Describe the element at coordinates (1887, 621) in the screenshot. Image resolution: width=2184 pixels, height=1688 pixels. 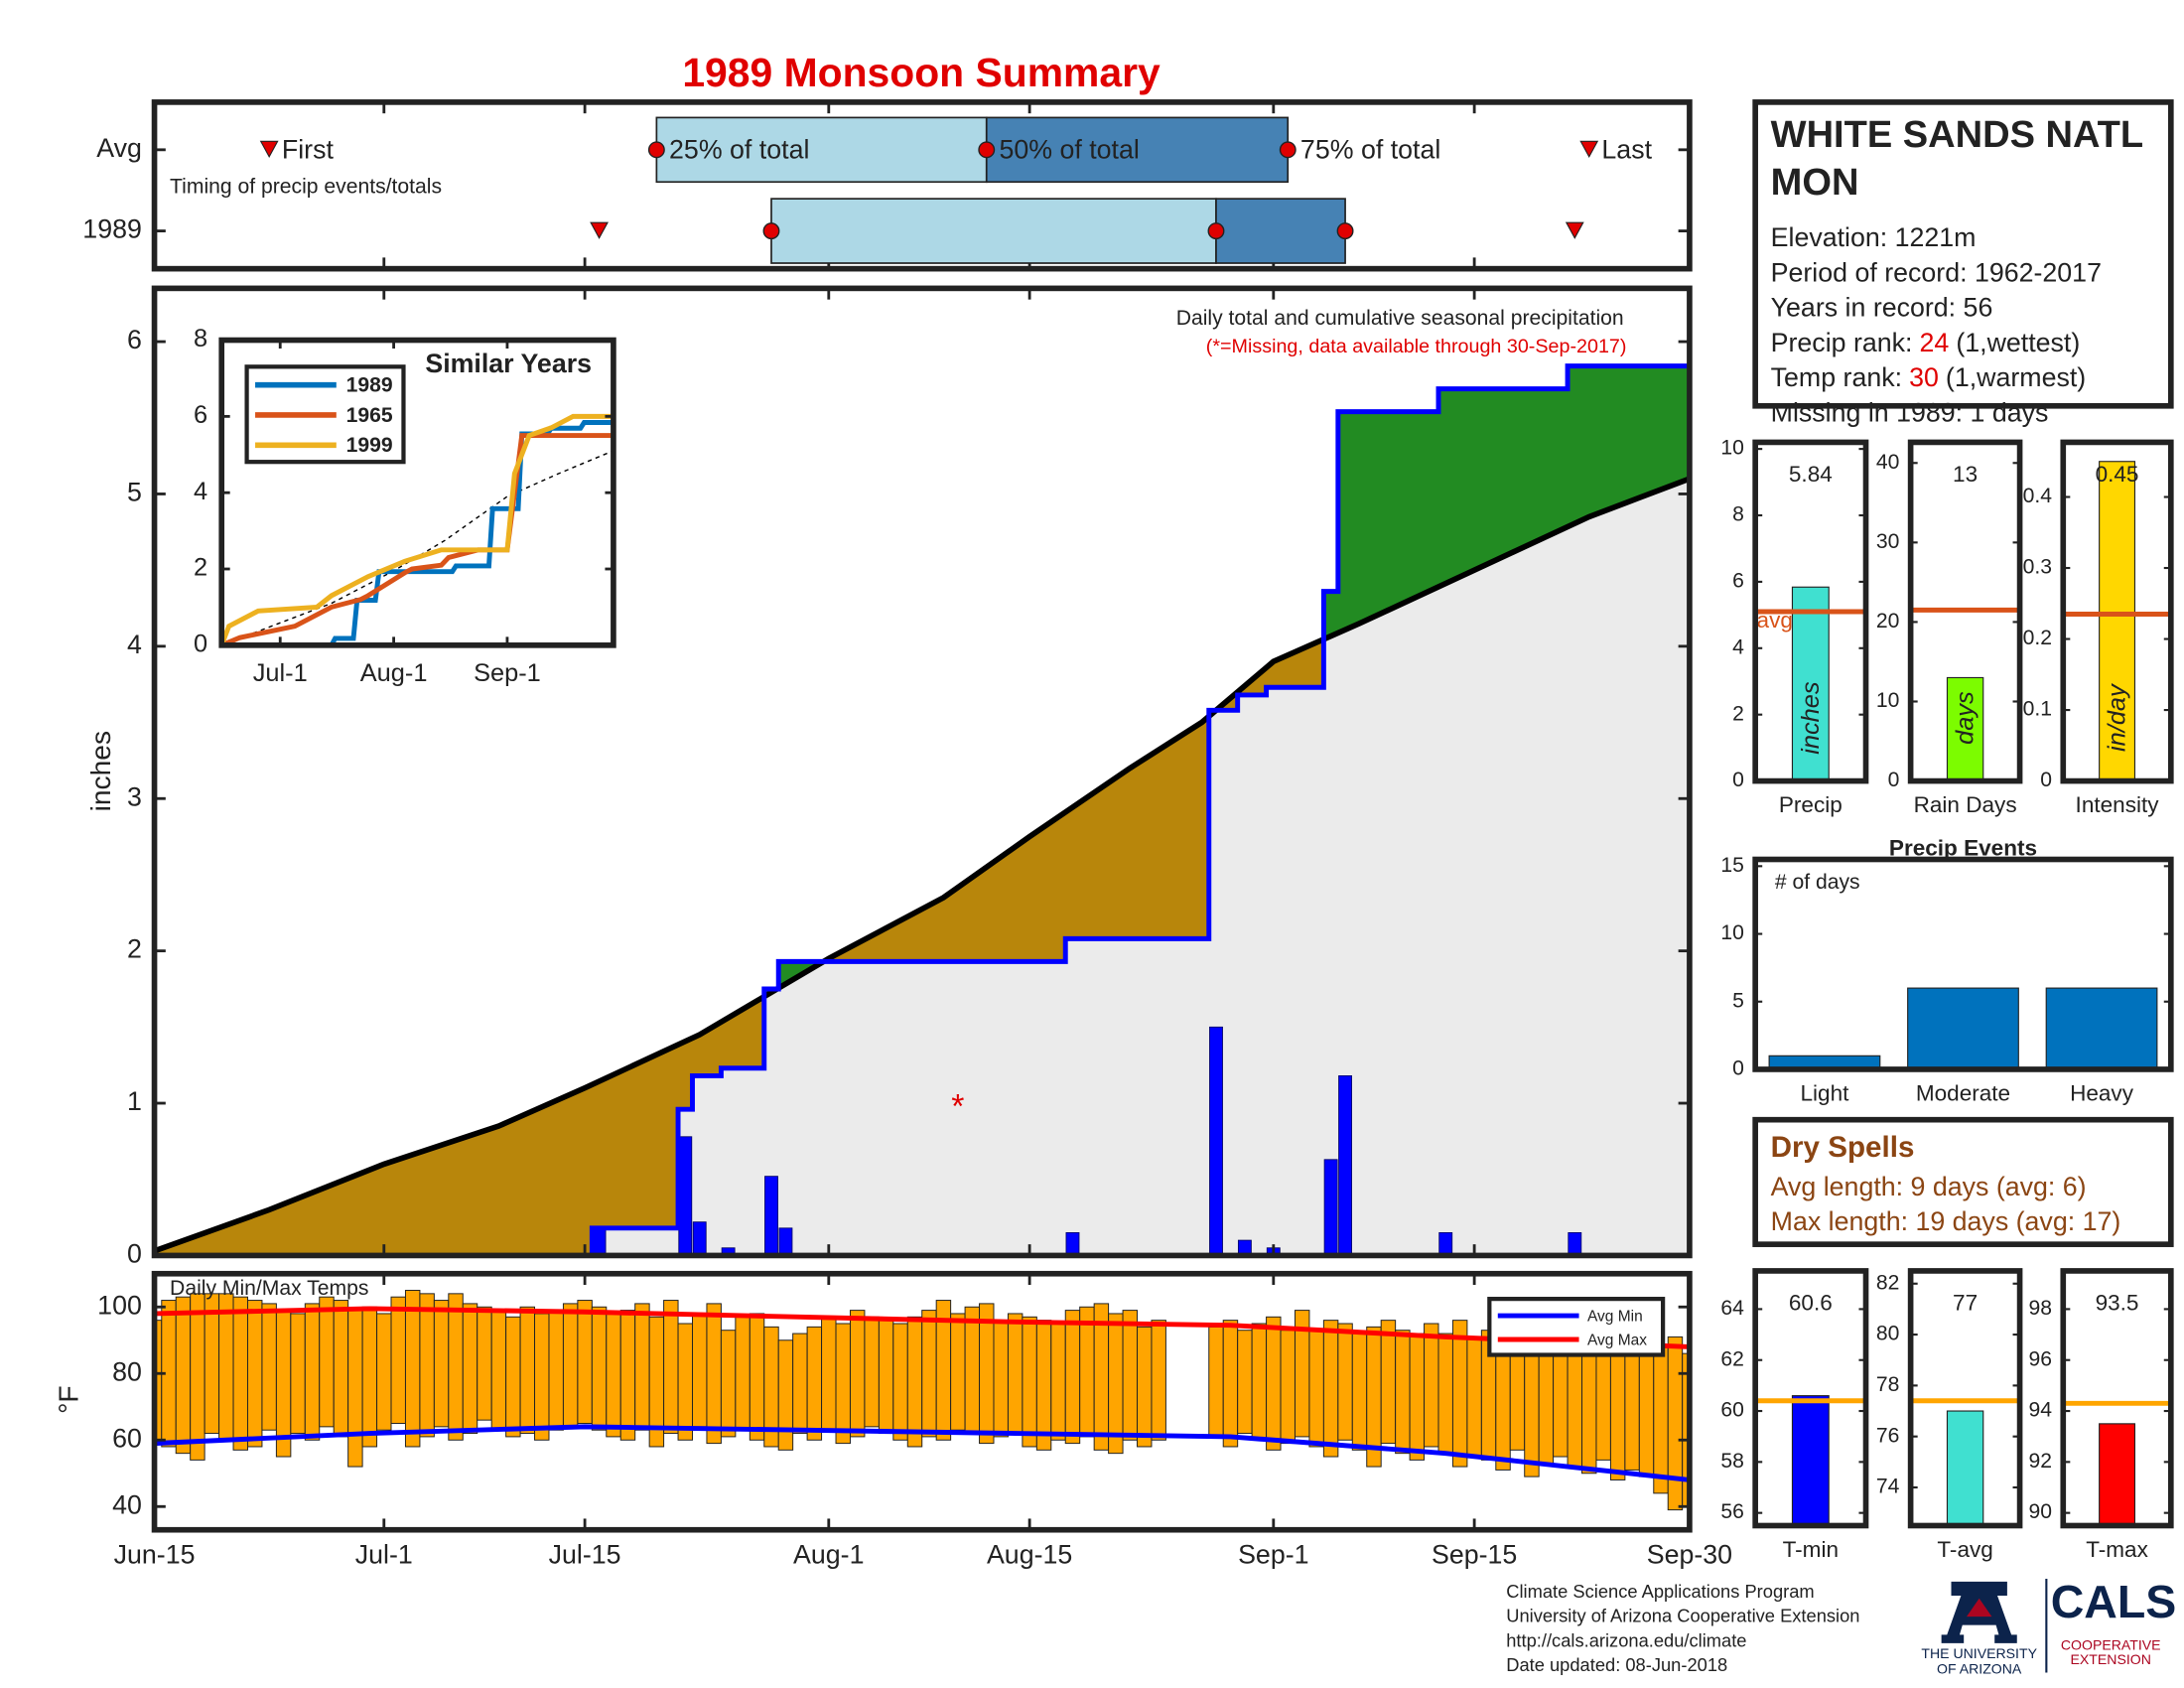
I see `y-tick-label: 20` at that location.